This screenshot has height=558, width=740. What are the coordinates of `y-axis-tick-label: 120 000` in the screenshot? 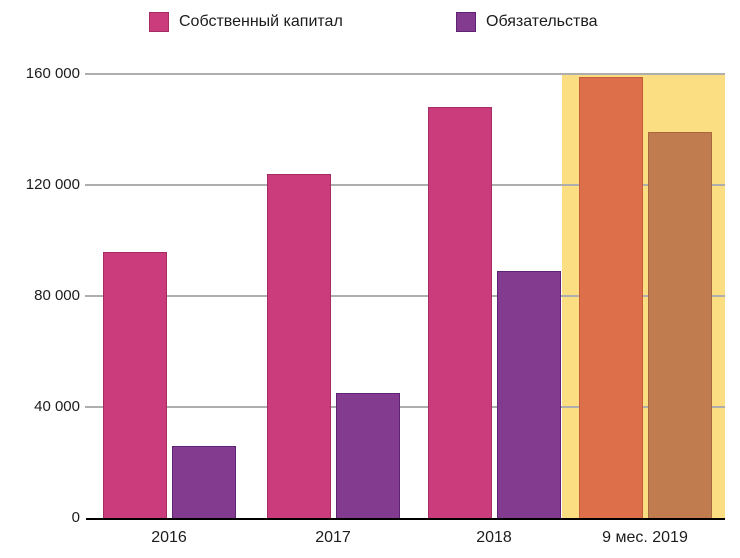 It's located at (52, 184).